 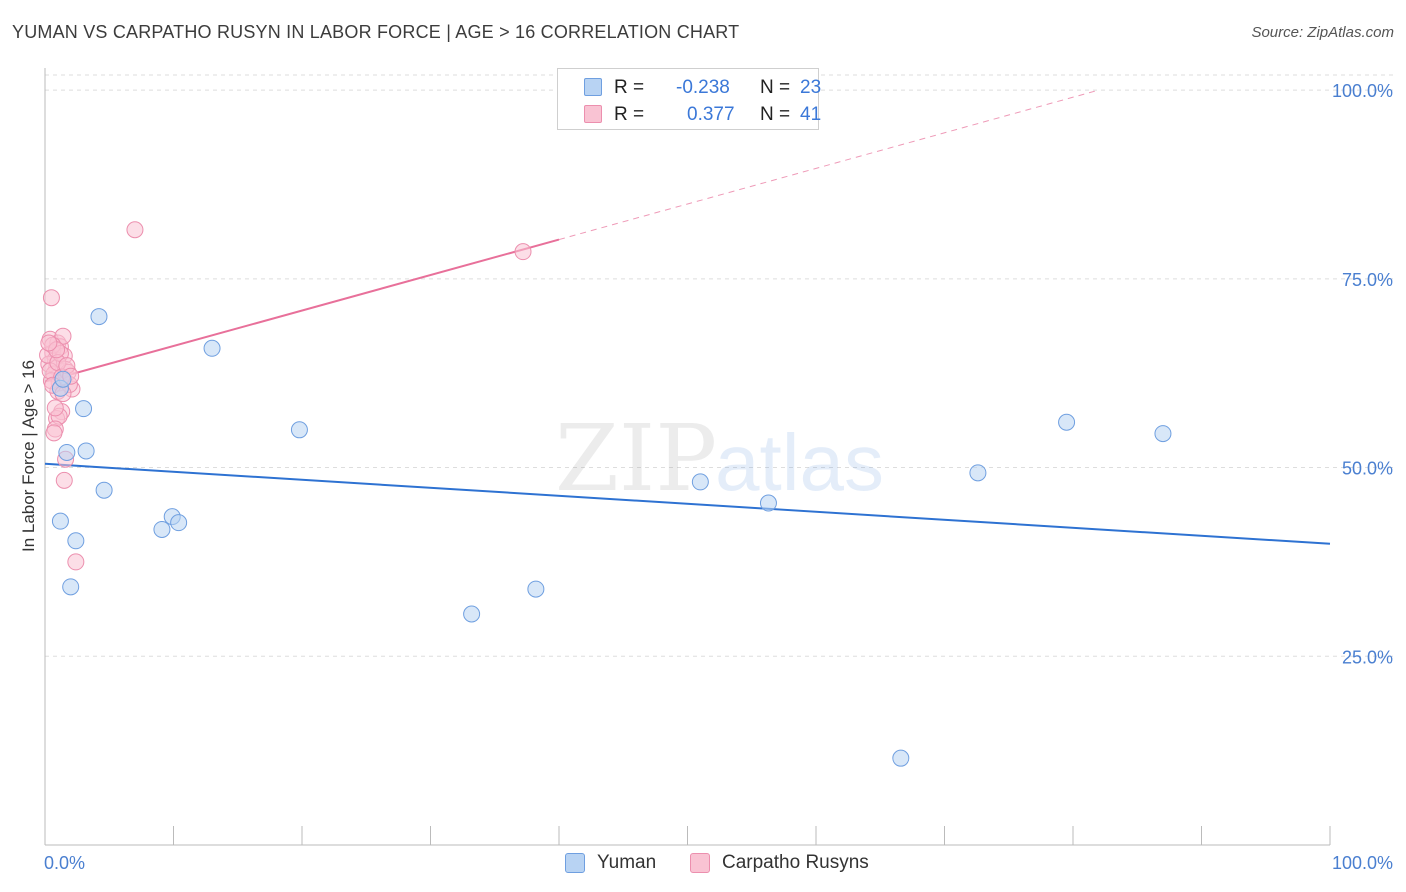 What do you see at coordinates (811, 87) in the screenshot?
I see `n-value: 23` at bounding box center [811, 87].